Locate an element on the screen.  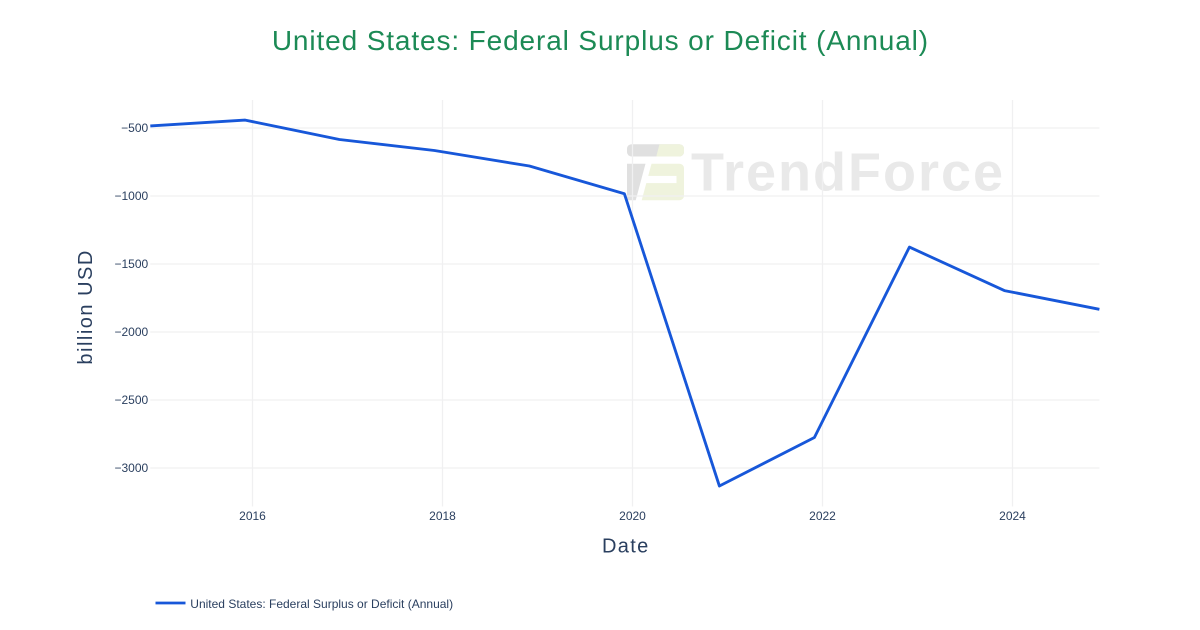
svg-text: 2016 is located at coordinates (252, 516).